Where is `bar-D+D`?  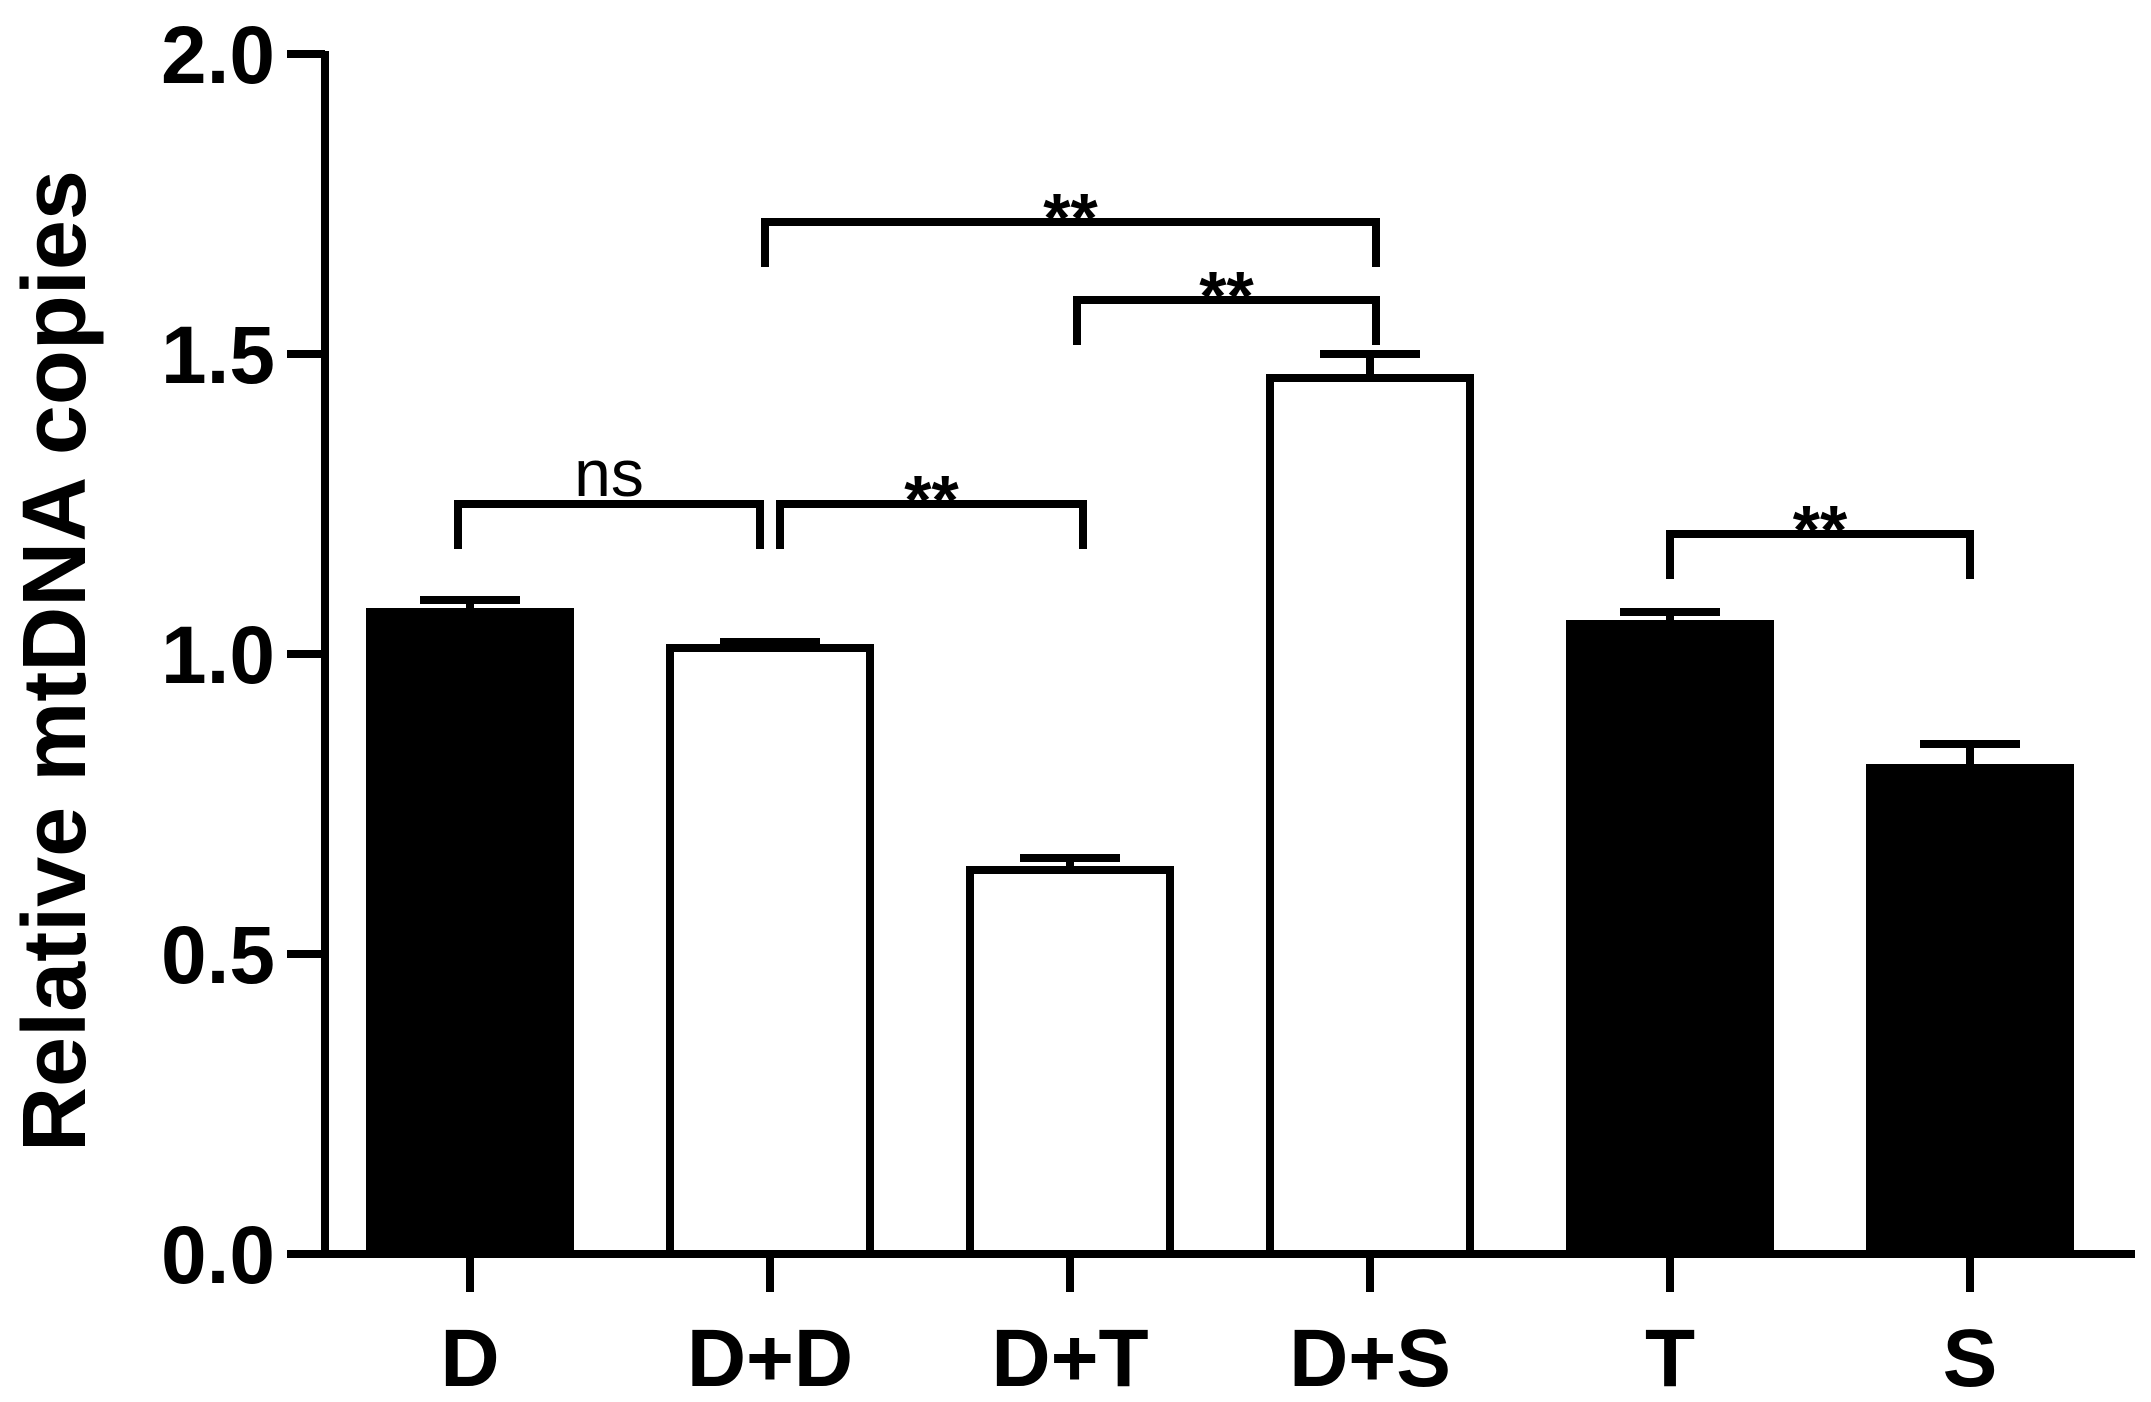 bar-D+D is located at coordinates (770, 951).